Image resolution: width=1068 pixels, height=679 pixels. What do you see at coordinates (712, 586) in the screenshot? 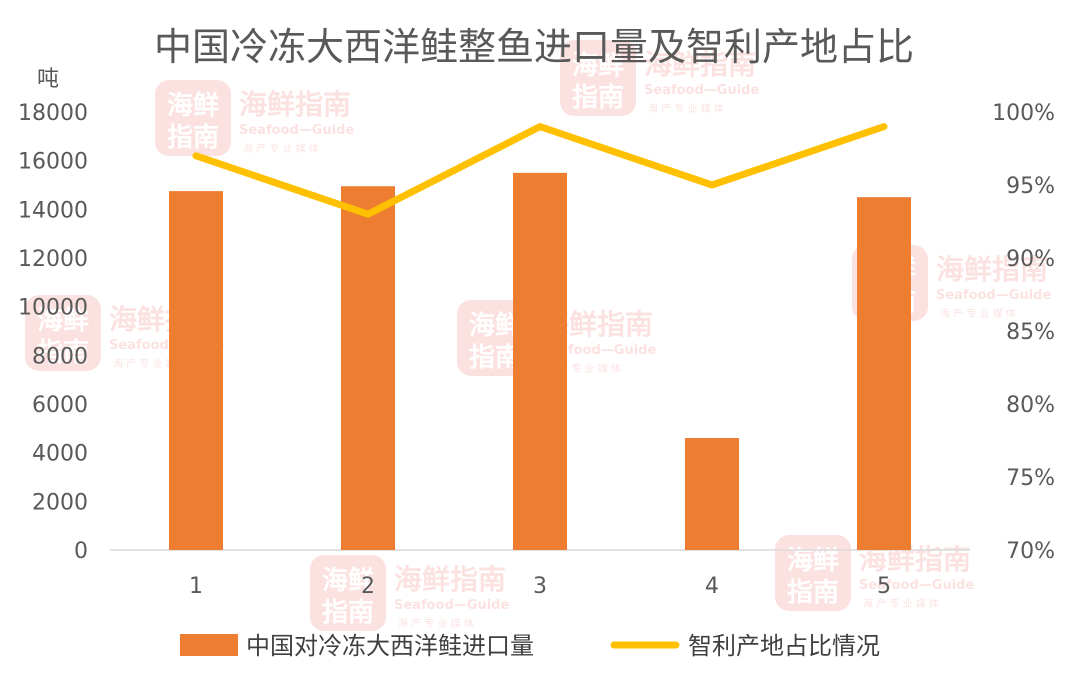
I see `x-tick-label: 4` at bounding box center [712, 586].